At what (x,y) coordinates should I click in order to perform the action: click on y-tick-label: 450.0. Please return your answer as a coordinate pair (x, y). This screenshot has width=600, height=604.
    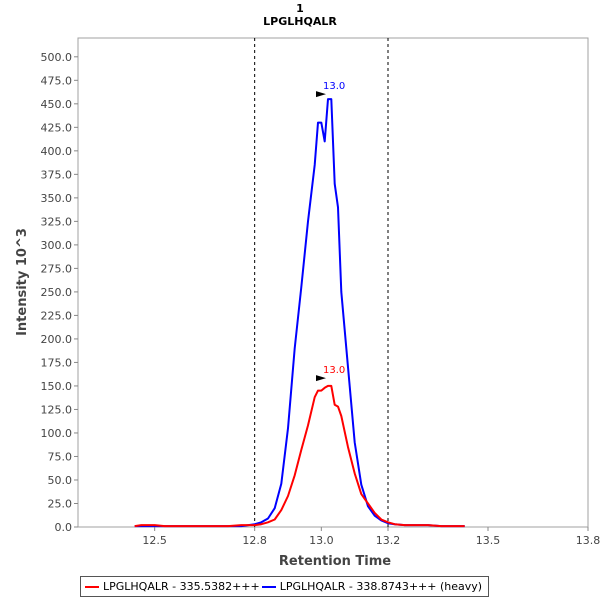
    Looking at the image, I should click on (57, 104).